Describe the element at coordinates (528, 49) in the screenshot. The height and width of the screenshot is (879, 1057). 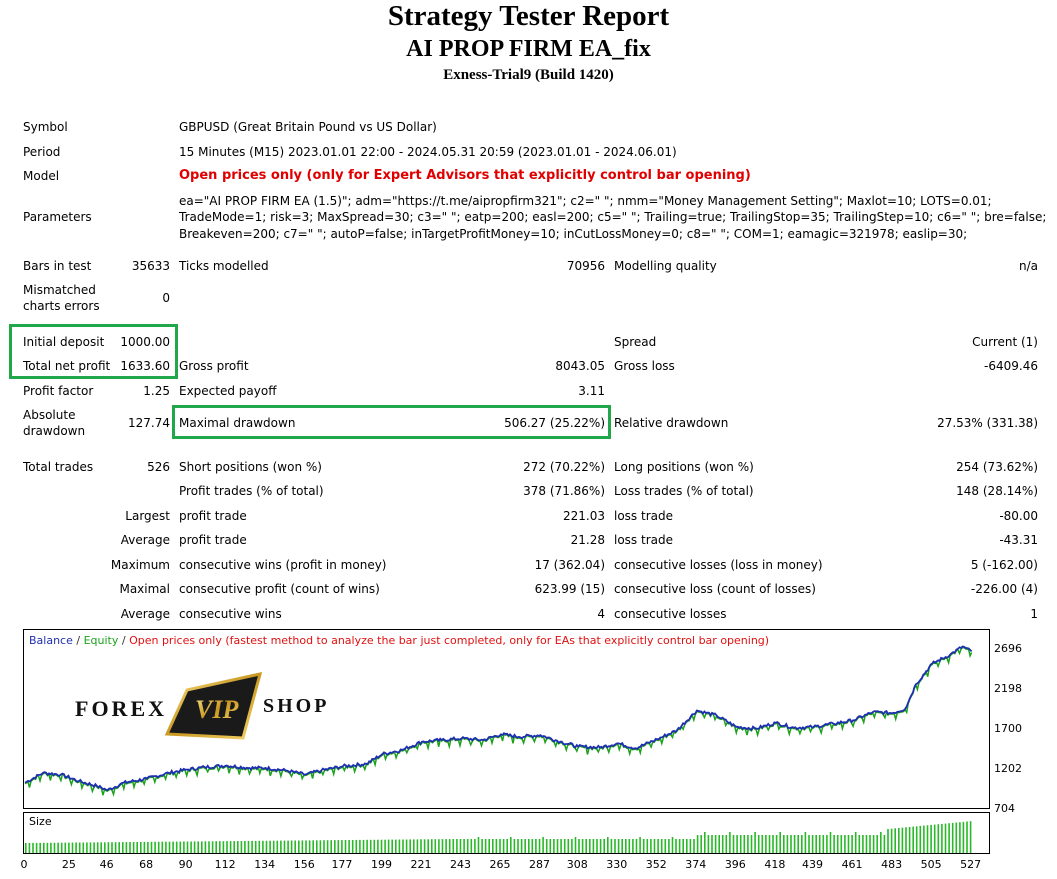
I see `report-subtitle: AI PROP FIRM EA_fix` at that location.